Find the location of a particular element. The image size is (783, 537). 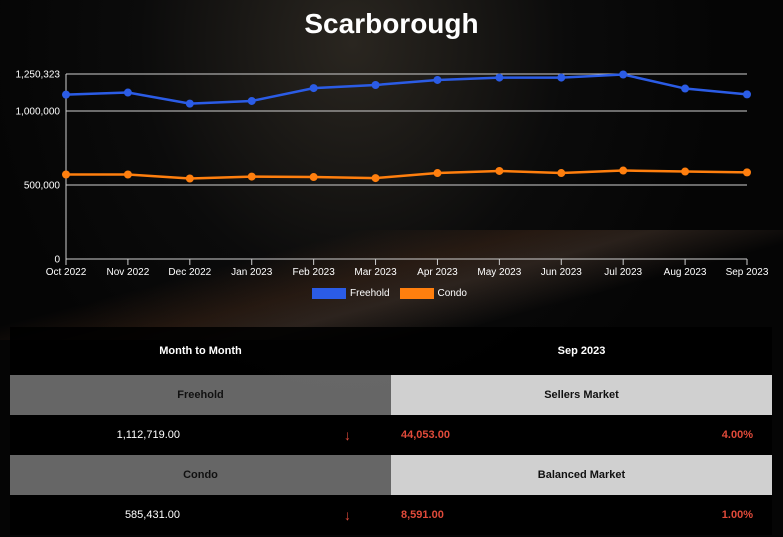

x-tick-label: Oct 2022 is located at coordinates (66, 272).